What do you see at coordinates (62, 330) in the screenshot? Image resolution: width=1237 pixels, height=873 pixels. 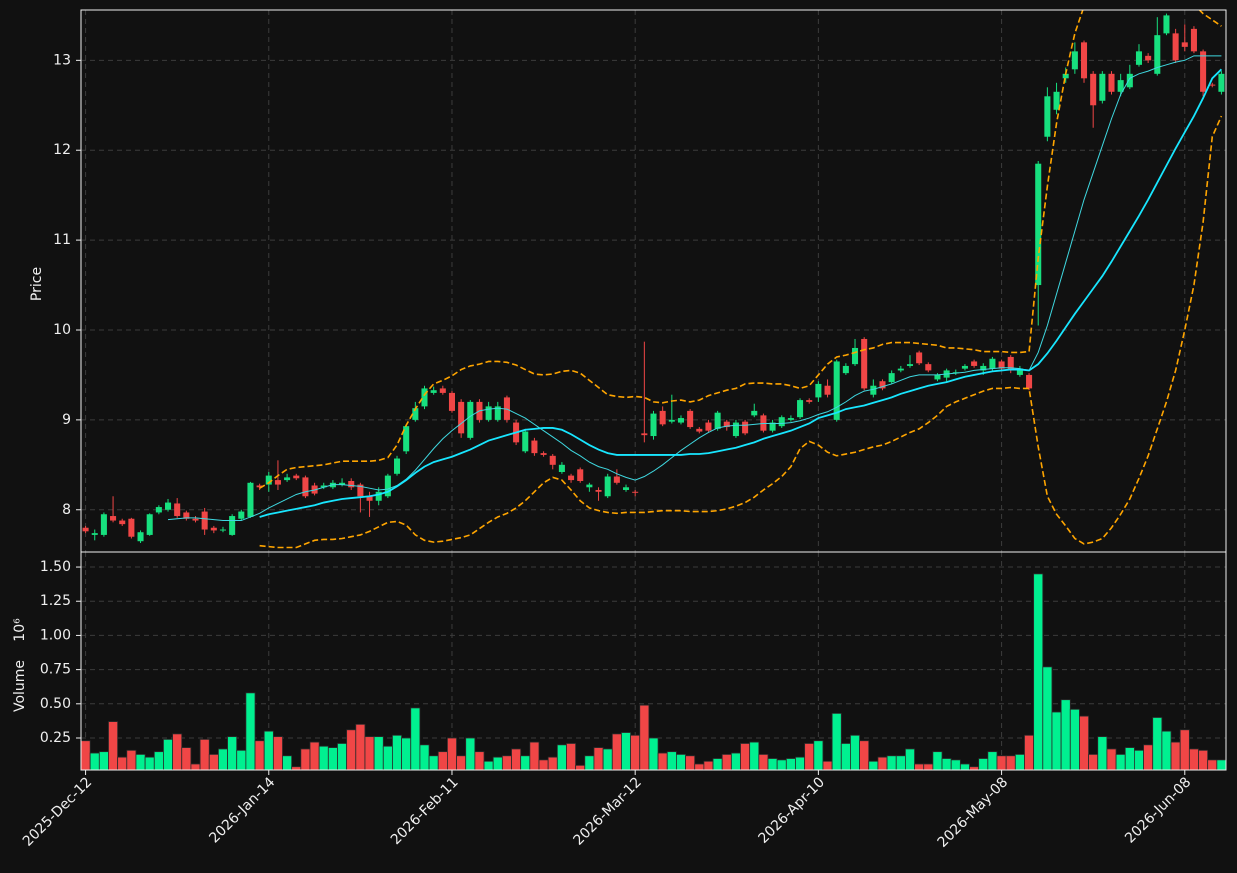 I see `y-tick-label: 10` at bounding box center [62, 330].